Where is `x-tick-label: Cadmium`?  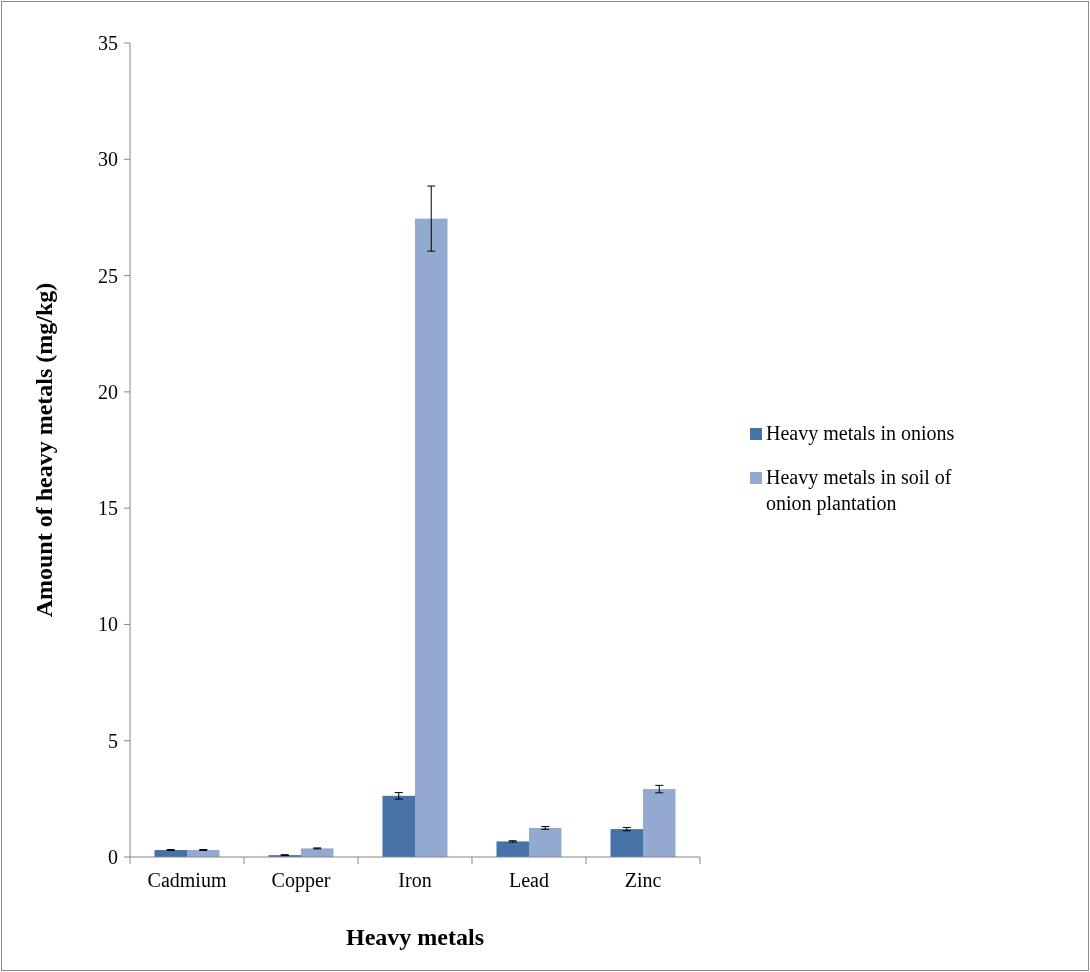
x-tick-label: Cadmium is located at coordinates (187, 880).